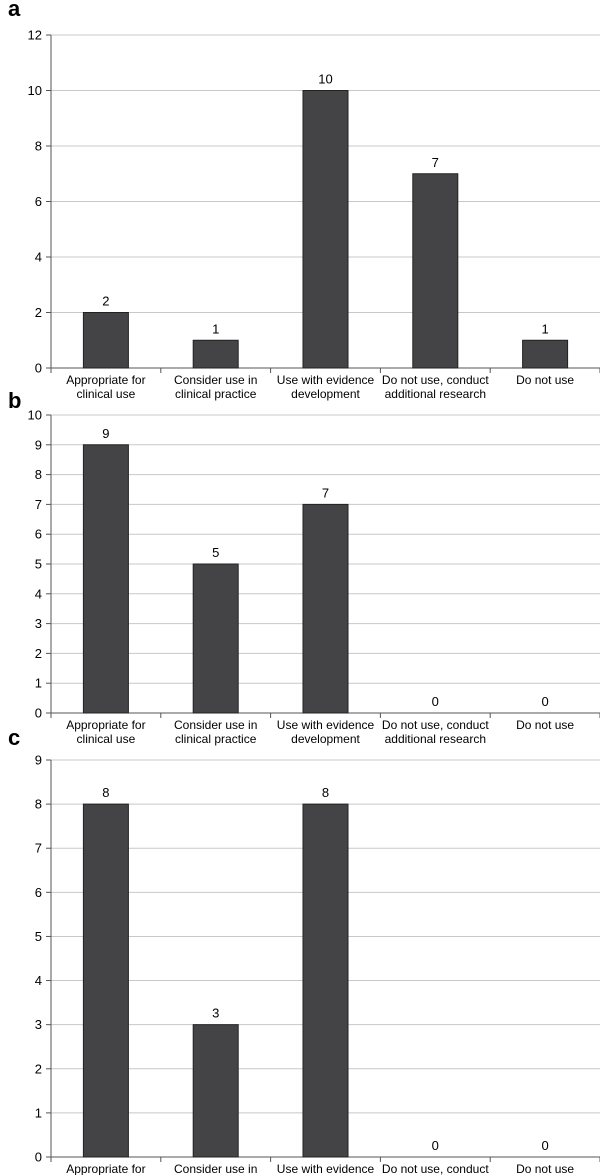 The height and width of the screenshot is (1175, 600). What do you see at coordinates (14, 10) in the screenshot?
I see `panel-letter: a` at bounding box center [14, 10].